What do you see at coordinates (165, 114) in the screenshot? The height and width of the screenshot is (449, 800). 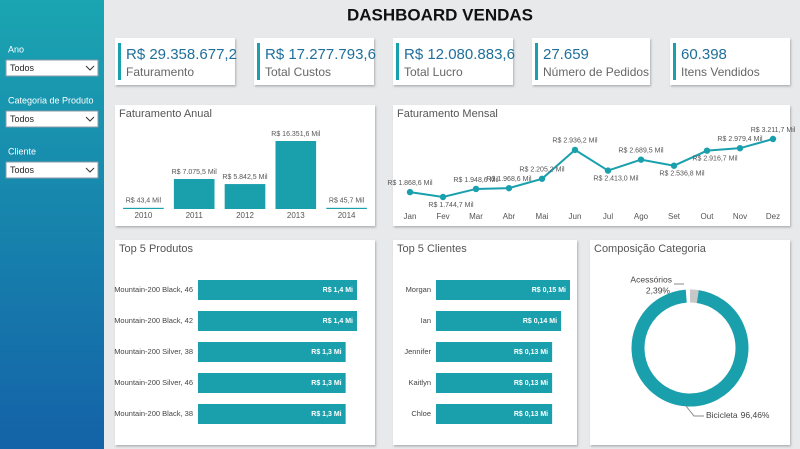 I see `chart-title: Faturamento Anual` at bounding box center [165, 114].